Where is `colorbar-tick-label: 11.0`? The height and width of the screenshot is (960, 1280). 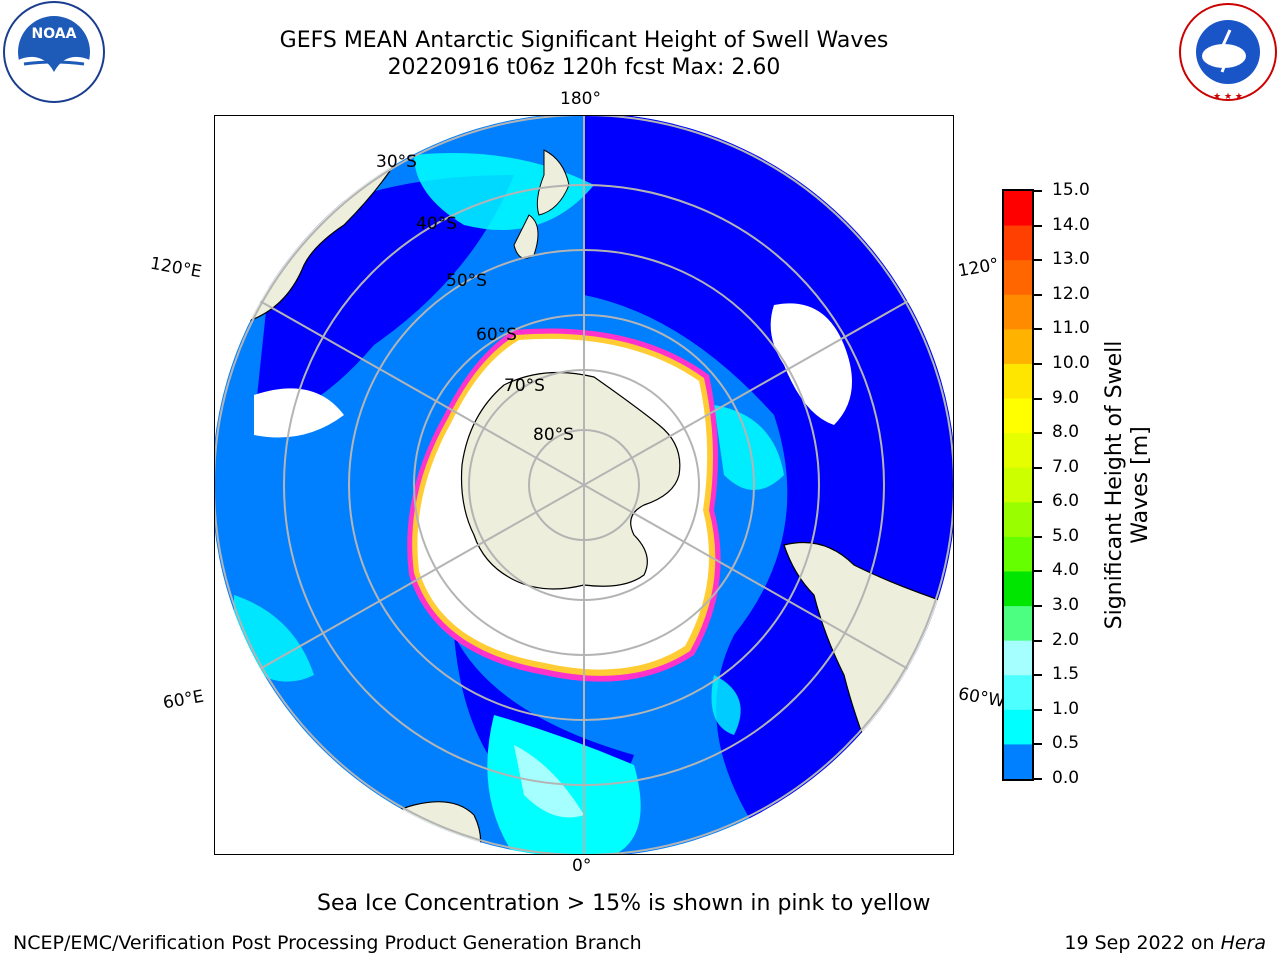 colorbar-tick-label: 11.0 is located at coordinates (1071, 328).